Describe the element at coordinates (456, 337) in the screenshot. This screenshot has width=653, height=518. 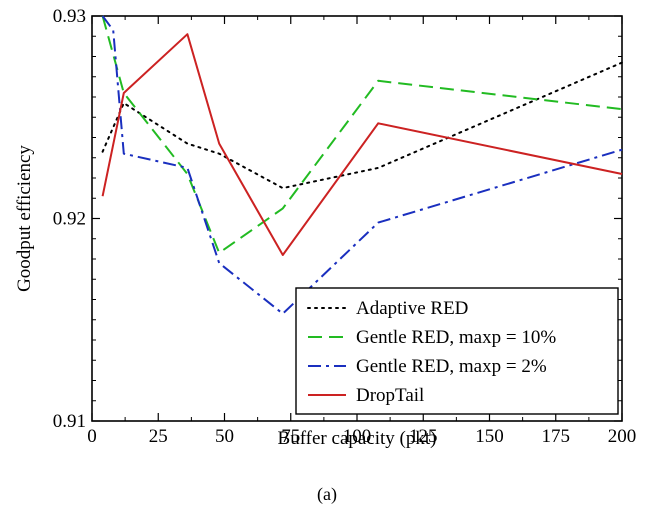
I see `legend-entry: Gentle RED, maxp = 10%` at that location.